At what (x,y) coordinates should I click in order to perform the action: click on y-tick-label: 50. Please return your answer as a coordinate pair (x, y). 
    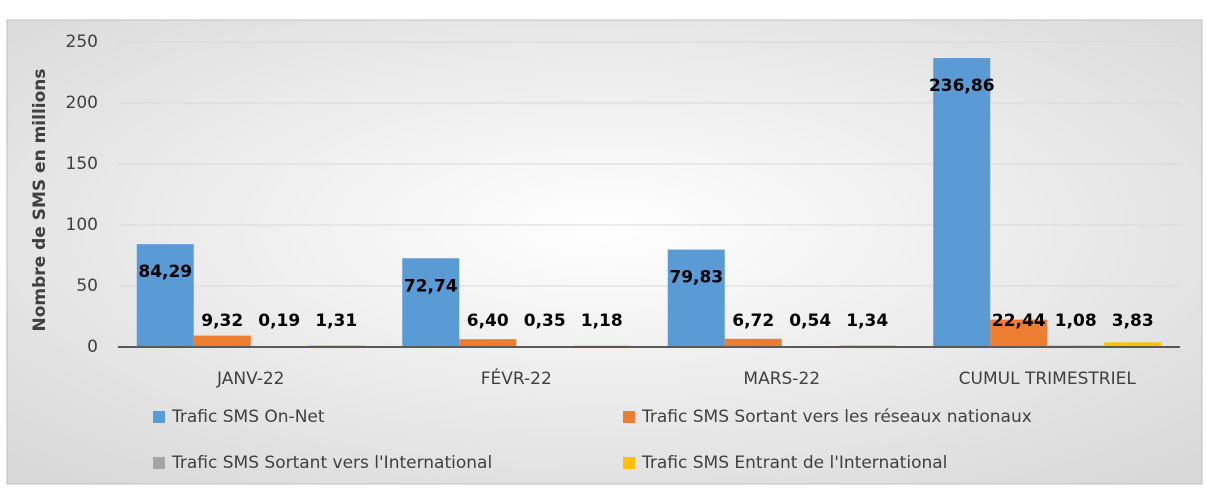
    Looking at the image, I should click on (87, 286).